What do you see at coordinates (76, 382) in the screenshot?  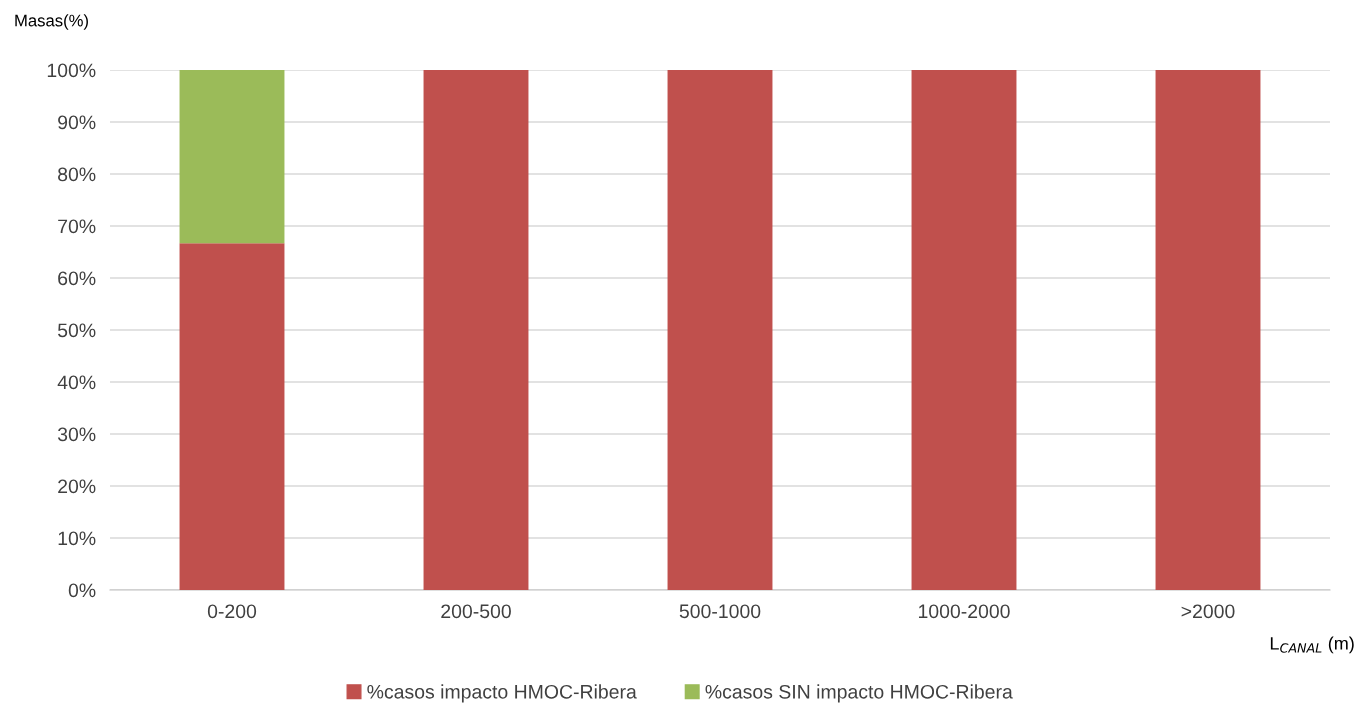 I see `y-tick-label: 40%` at bounding box center [76, 382].